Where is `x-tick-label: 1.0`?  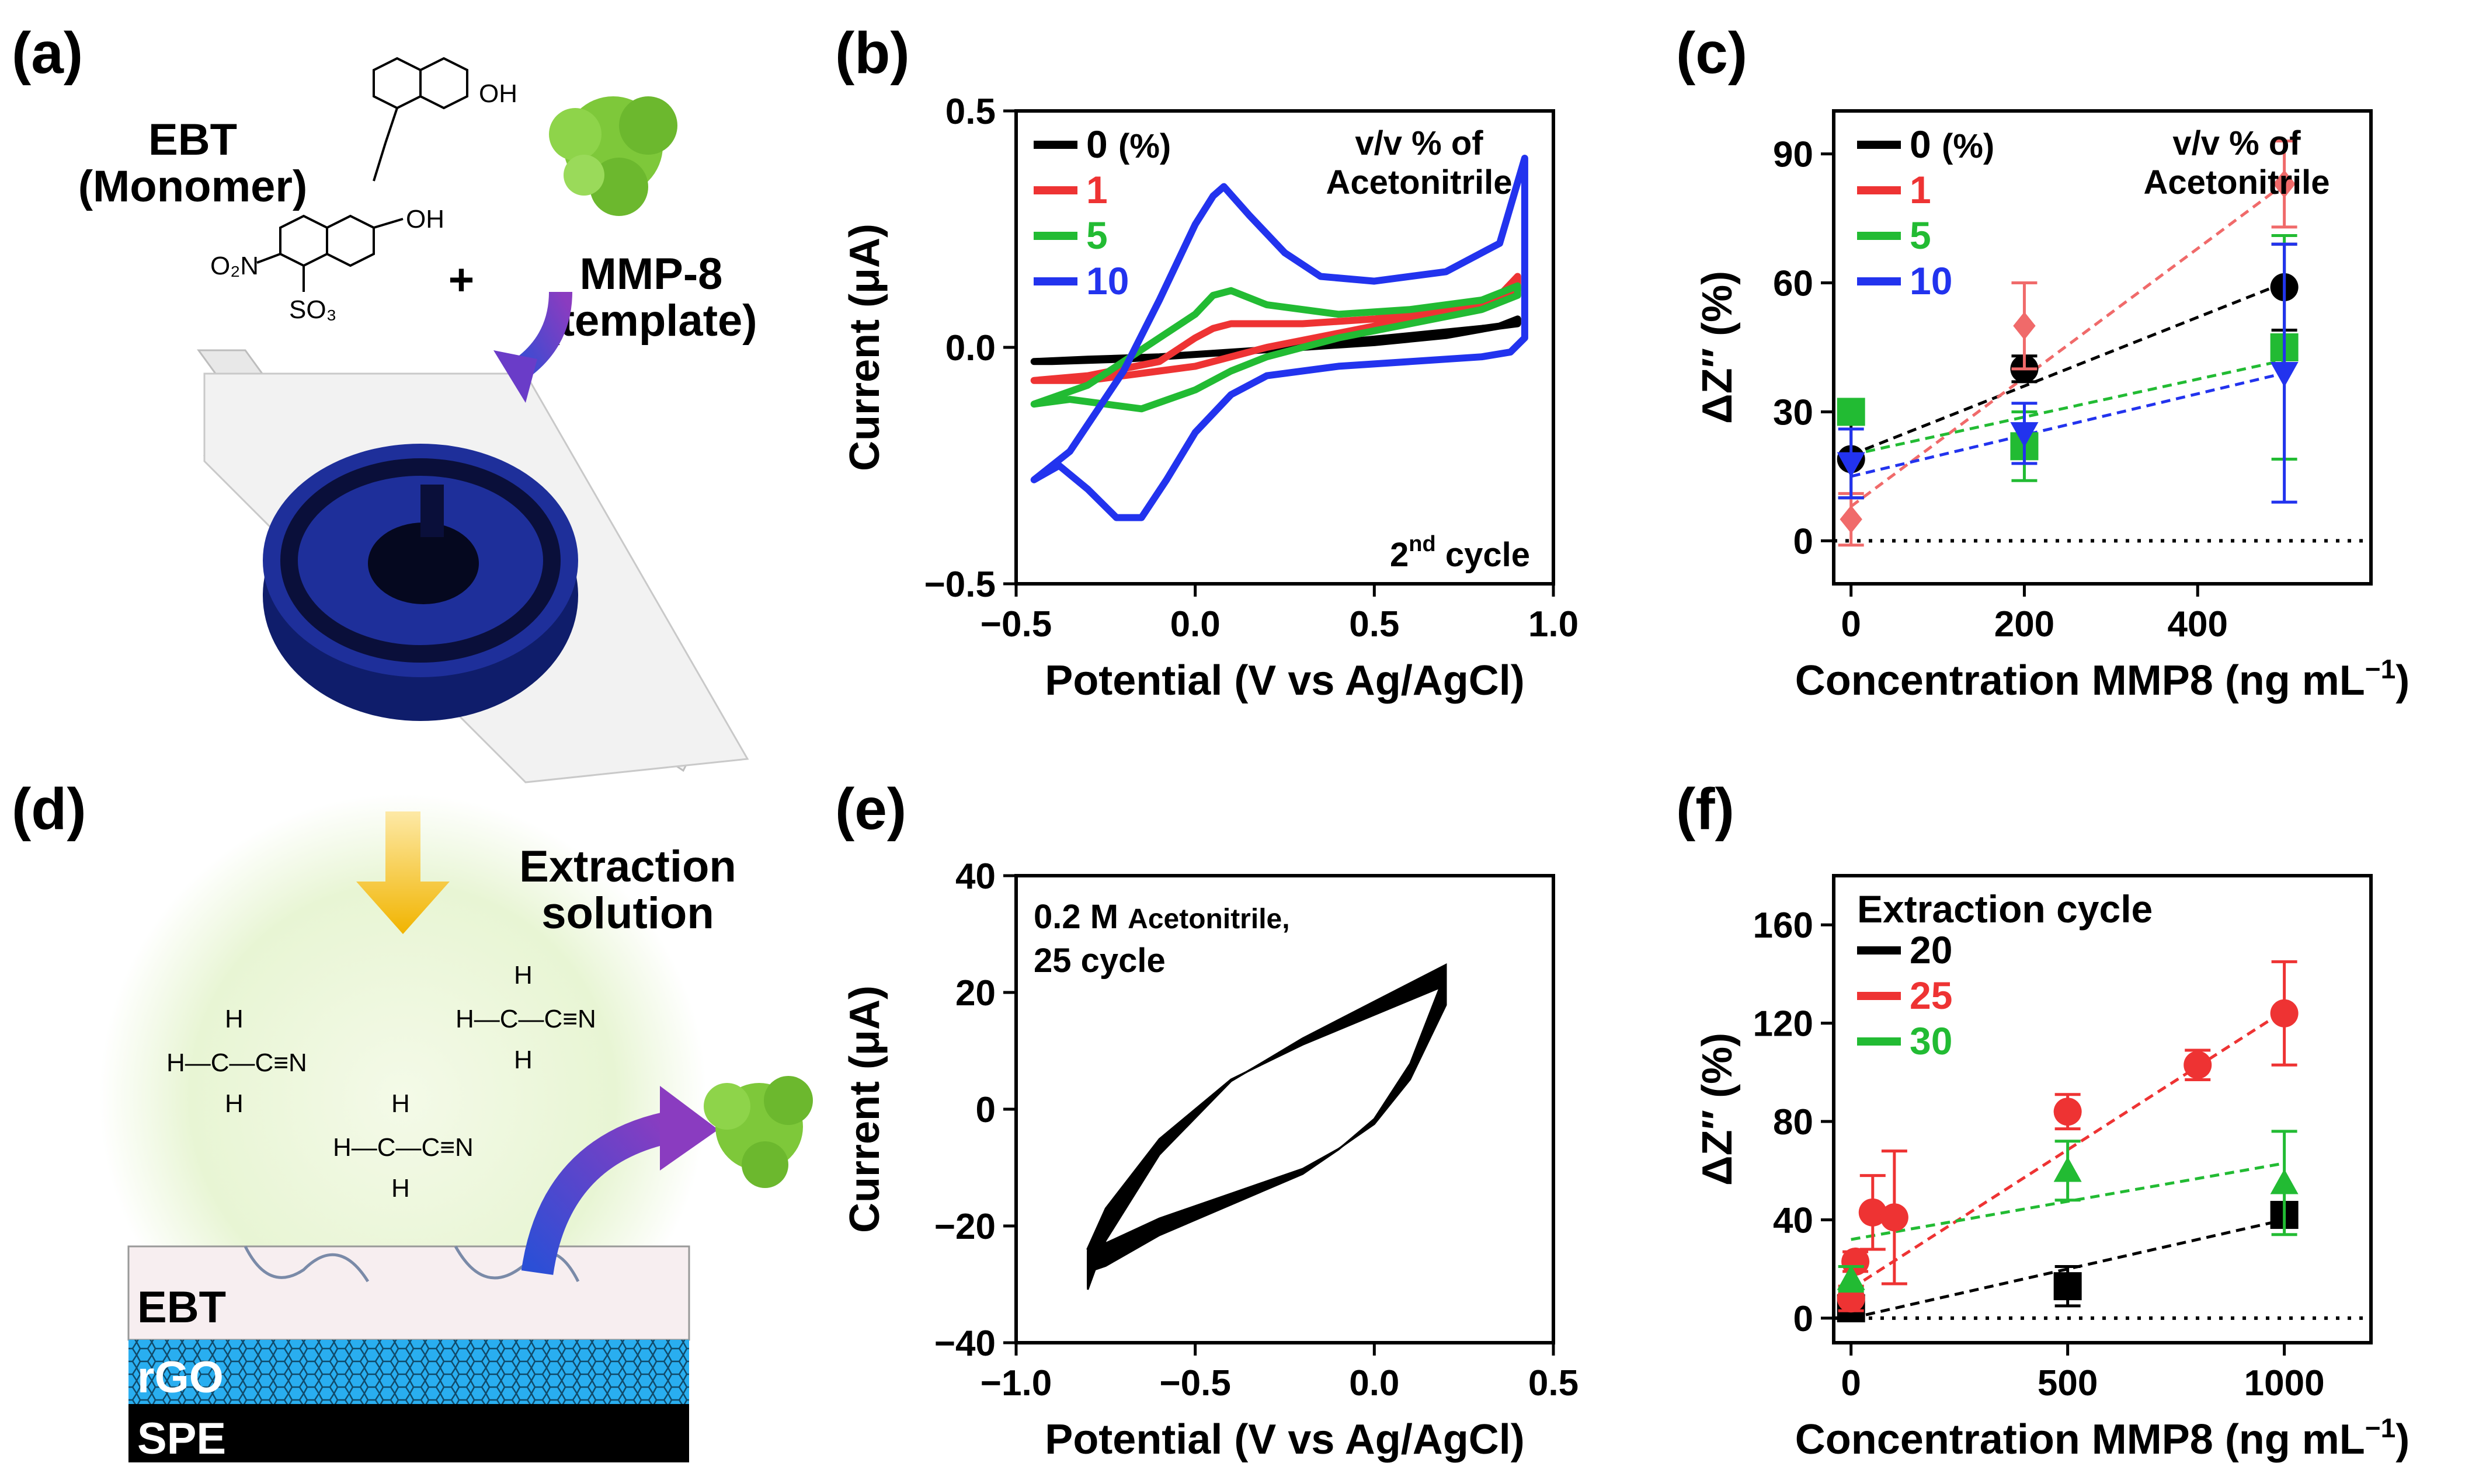
x-tick-label: 1.0 is located at coordinates (1553, 624).